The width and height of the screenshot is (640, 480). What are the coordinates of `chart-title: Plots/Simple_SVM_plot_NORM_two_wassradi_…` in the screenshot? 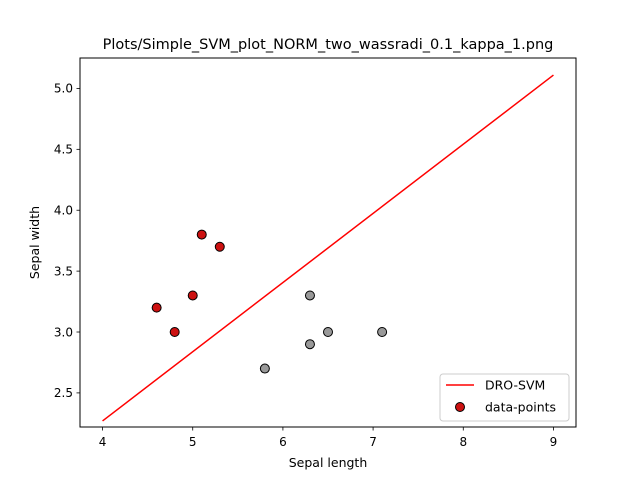 It's located at (328, 45).